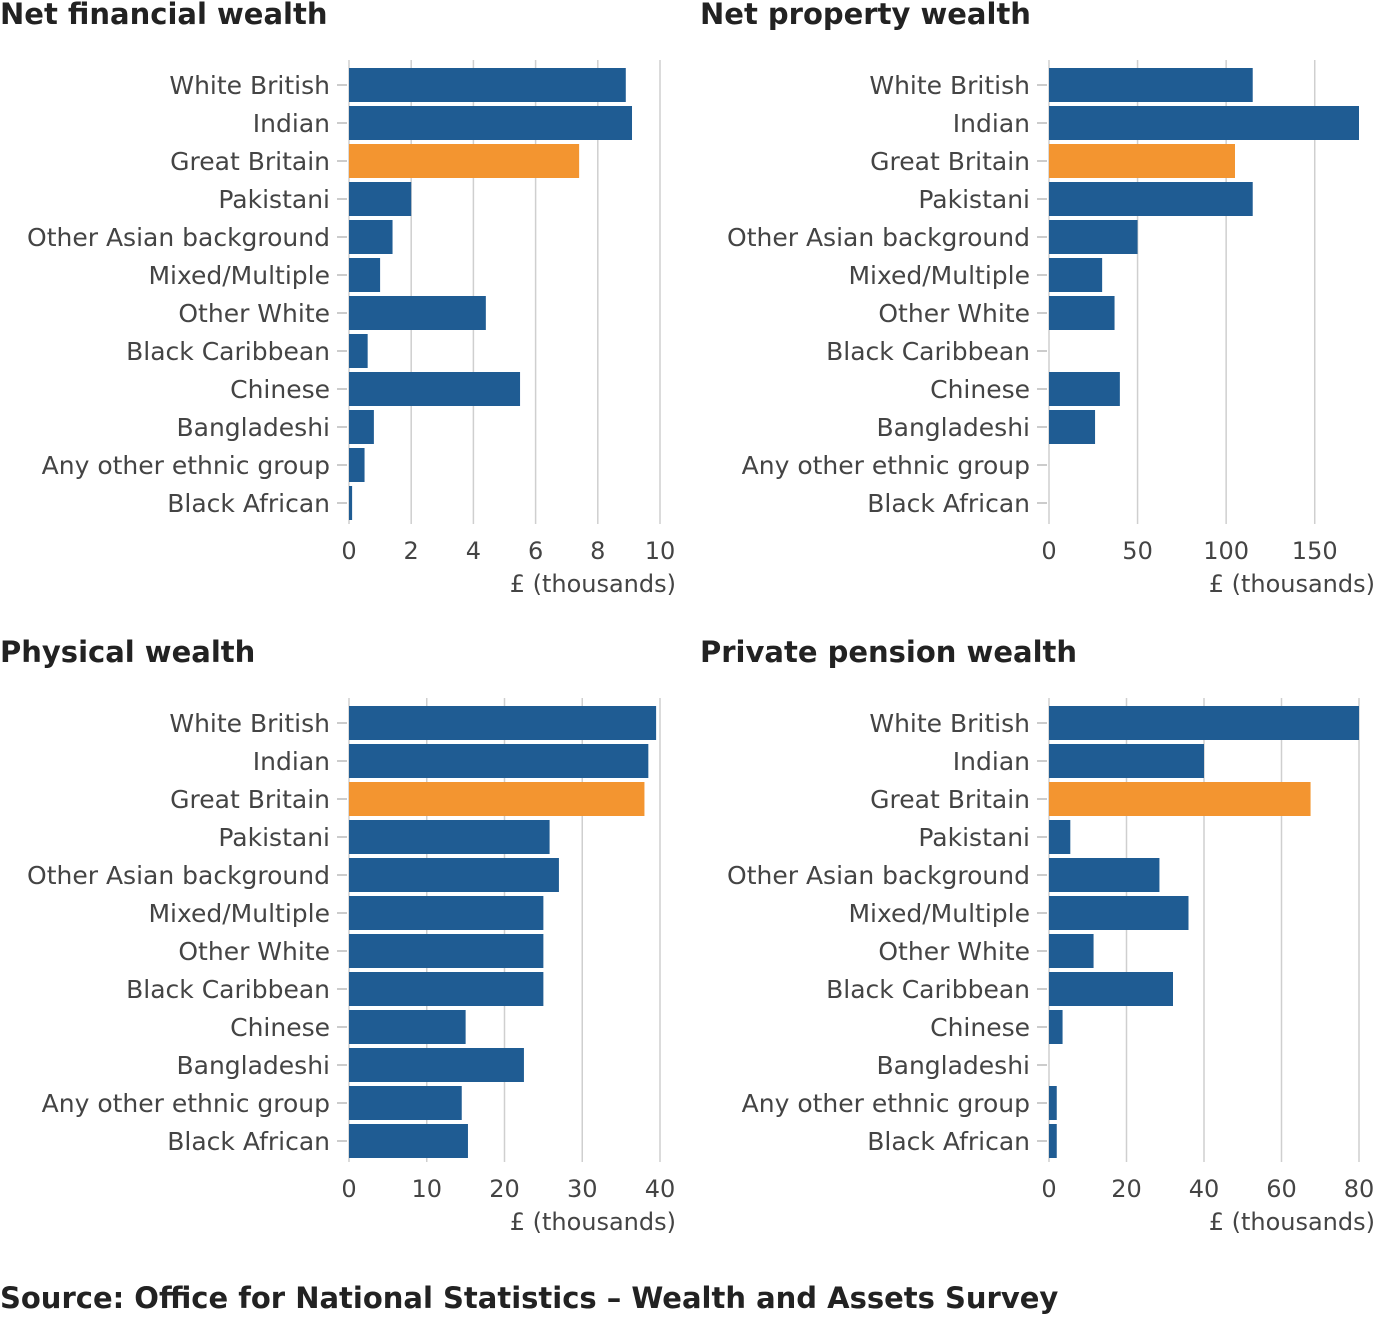 The height and width of the screenshot is (1317, 1376). What do you see at coordinates (1137, 551) in the screenshot?
I see `x-tick-label: 50` at bounding box center [1137, 551].